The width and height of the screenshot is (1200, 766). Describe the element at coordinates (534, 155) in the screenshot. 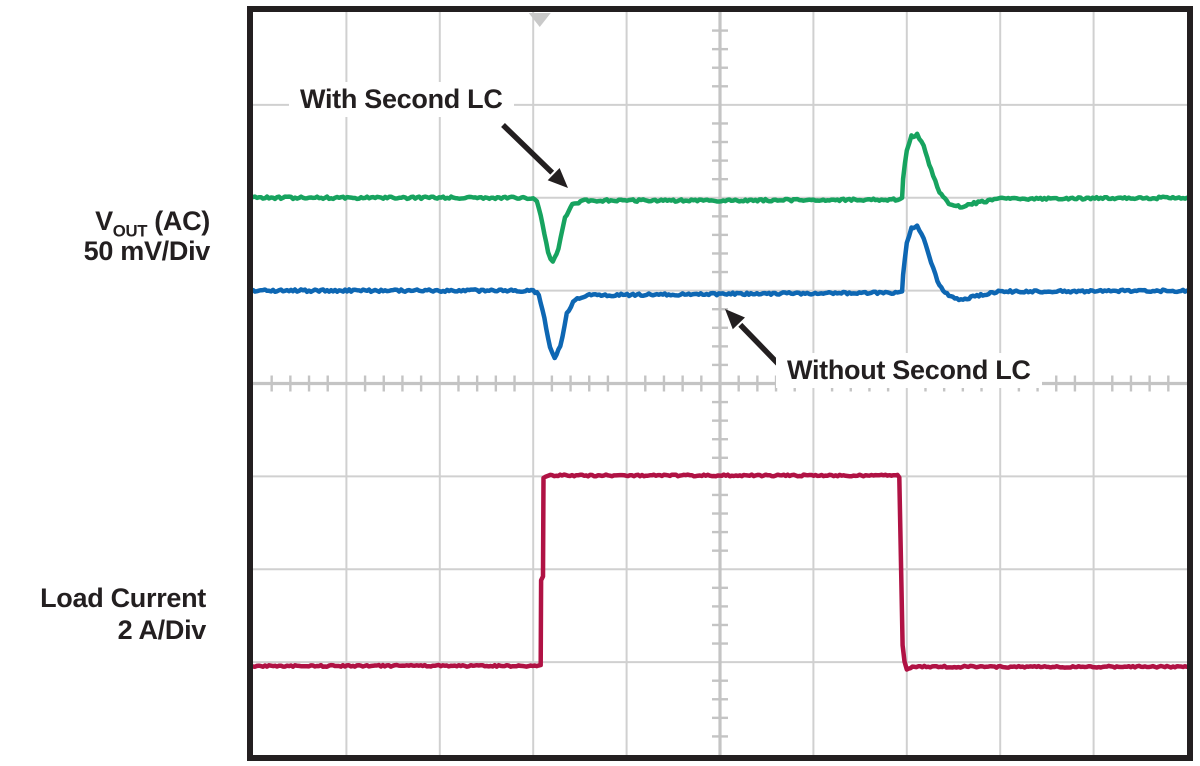

I see `with-second-lc-arrow` at that location.